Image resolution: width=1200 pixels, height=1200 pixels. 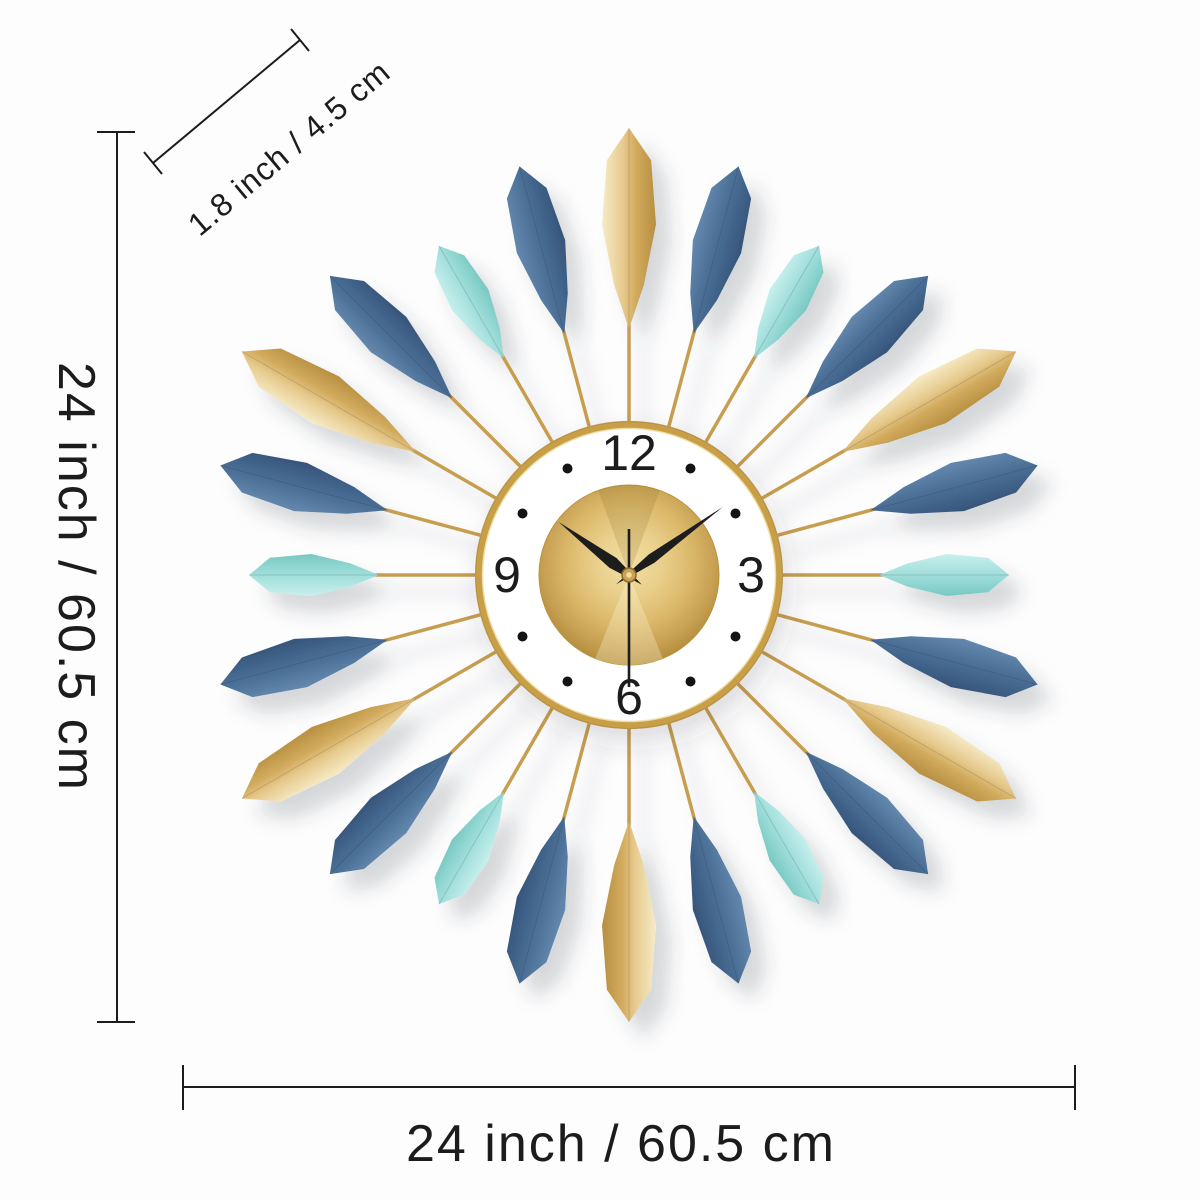 I want to click on blade-dimension-line, so click(x=226, y=101).